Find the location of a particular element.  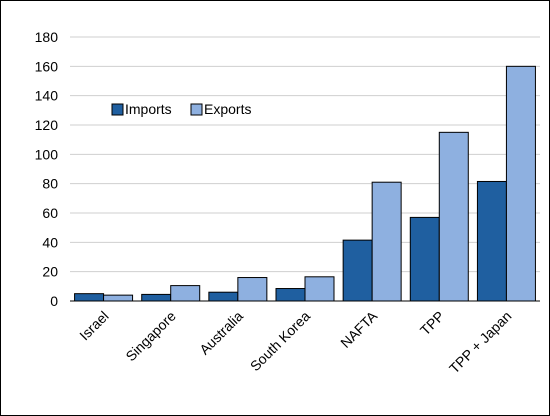

legend: Imports Exports is located at coordinates (181, 109).